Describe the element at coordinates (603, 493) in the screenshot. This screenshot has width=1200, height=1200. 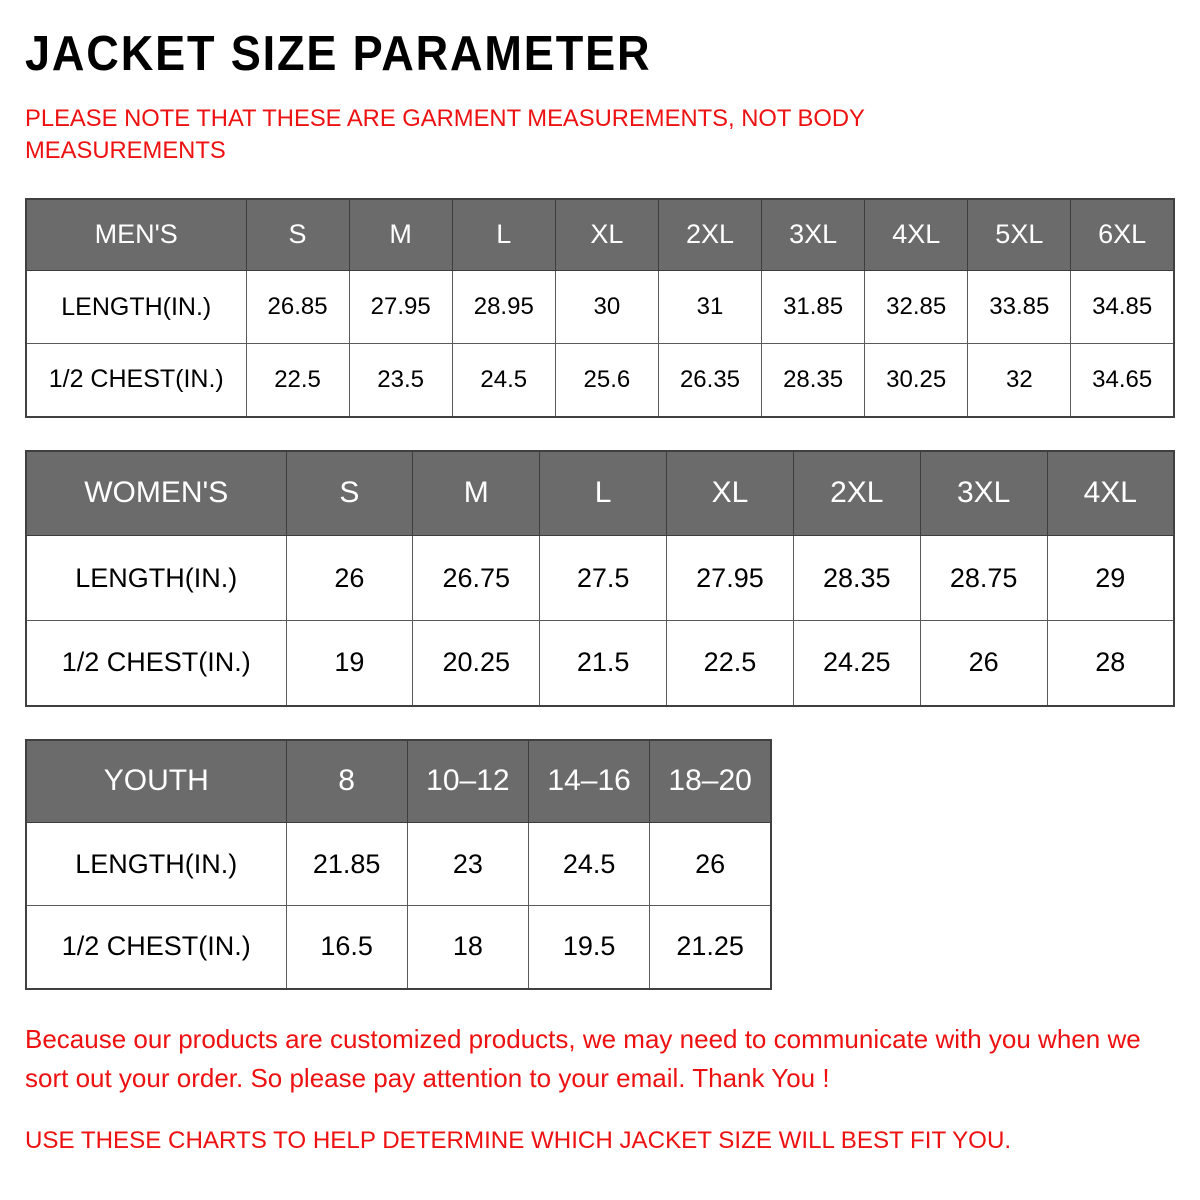
I see `womens-column-l: L` at that location.